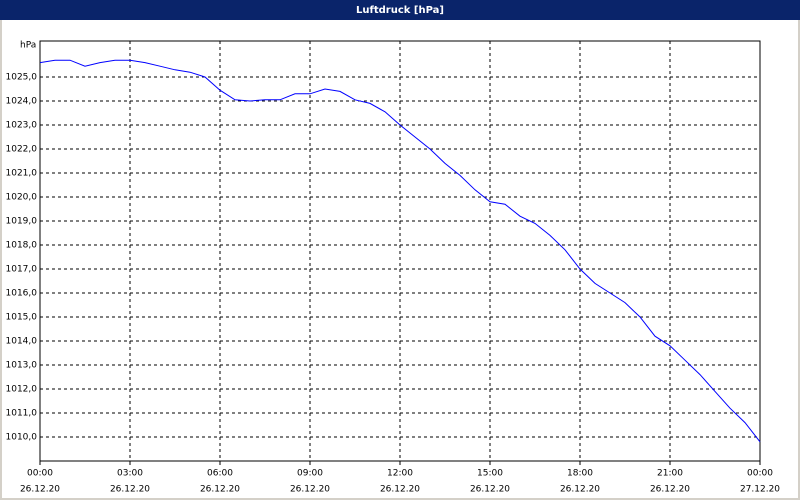 This screenshot has width=800, height=500. What do you see at coordinates (22, 246) in the screenshot?
I see `y-tick-label: 1018,0` at bounding box center [22, 246].